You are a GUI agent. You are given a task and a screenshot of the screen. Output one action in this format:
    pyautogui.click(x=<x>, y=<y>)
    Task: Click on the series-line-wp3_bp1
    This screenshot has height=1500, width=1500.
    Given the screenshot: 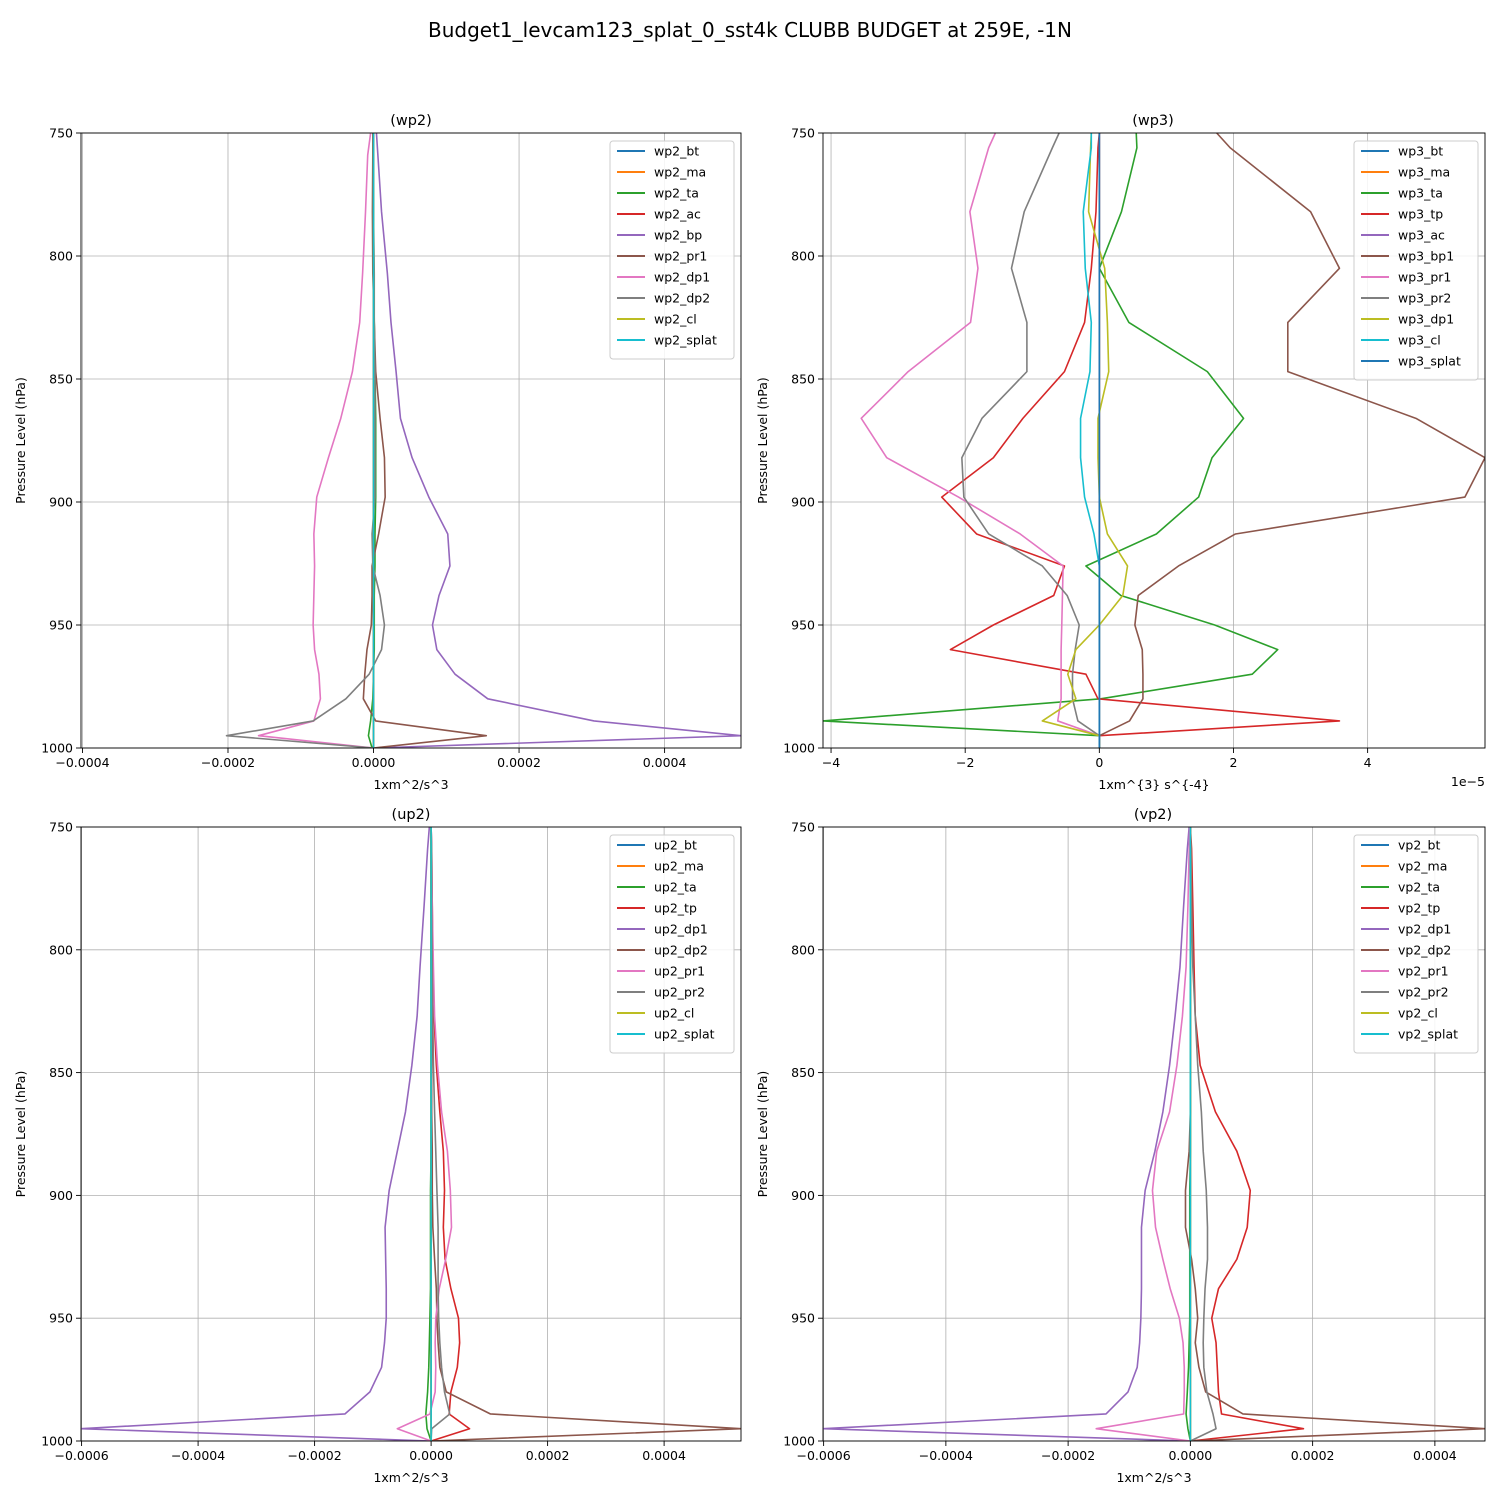 What is the action you would take?
    pyautogui.click(x=1291, y=440)
    